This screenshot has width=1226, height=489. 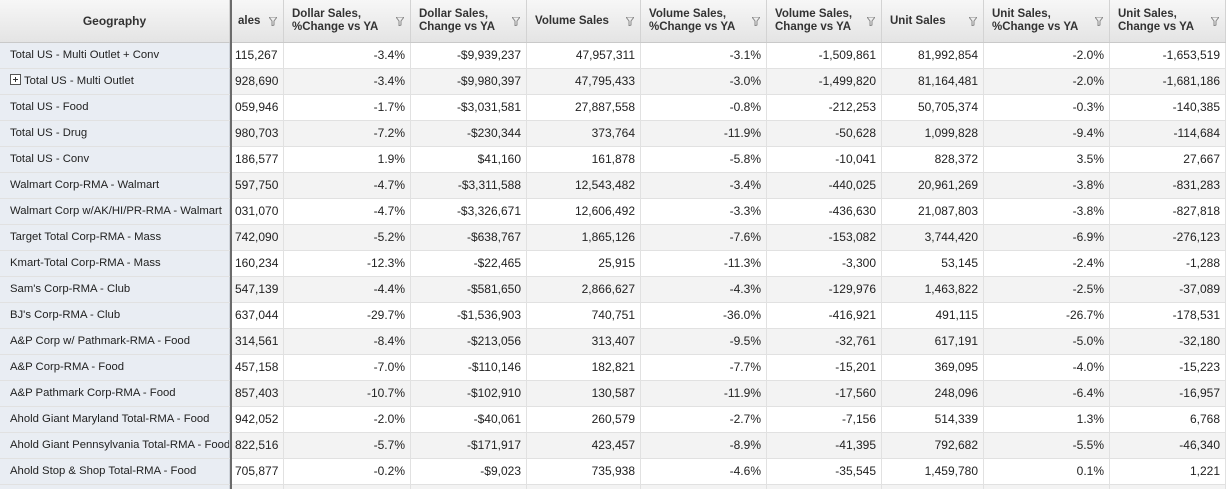 What do you see at coordinates (257, 367) in the screenshot?
I see `data-cell: 457,158` at bounding box center [257, 367].